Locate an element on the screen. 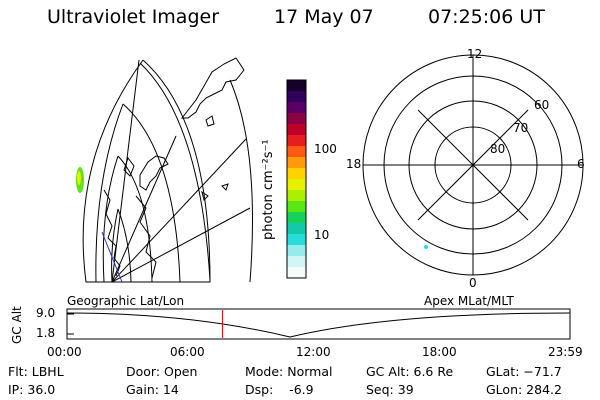  timeline-time-3: 18:00 is located at coordinates (439, 352).